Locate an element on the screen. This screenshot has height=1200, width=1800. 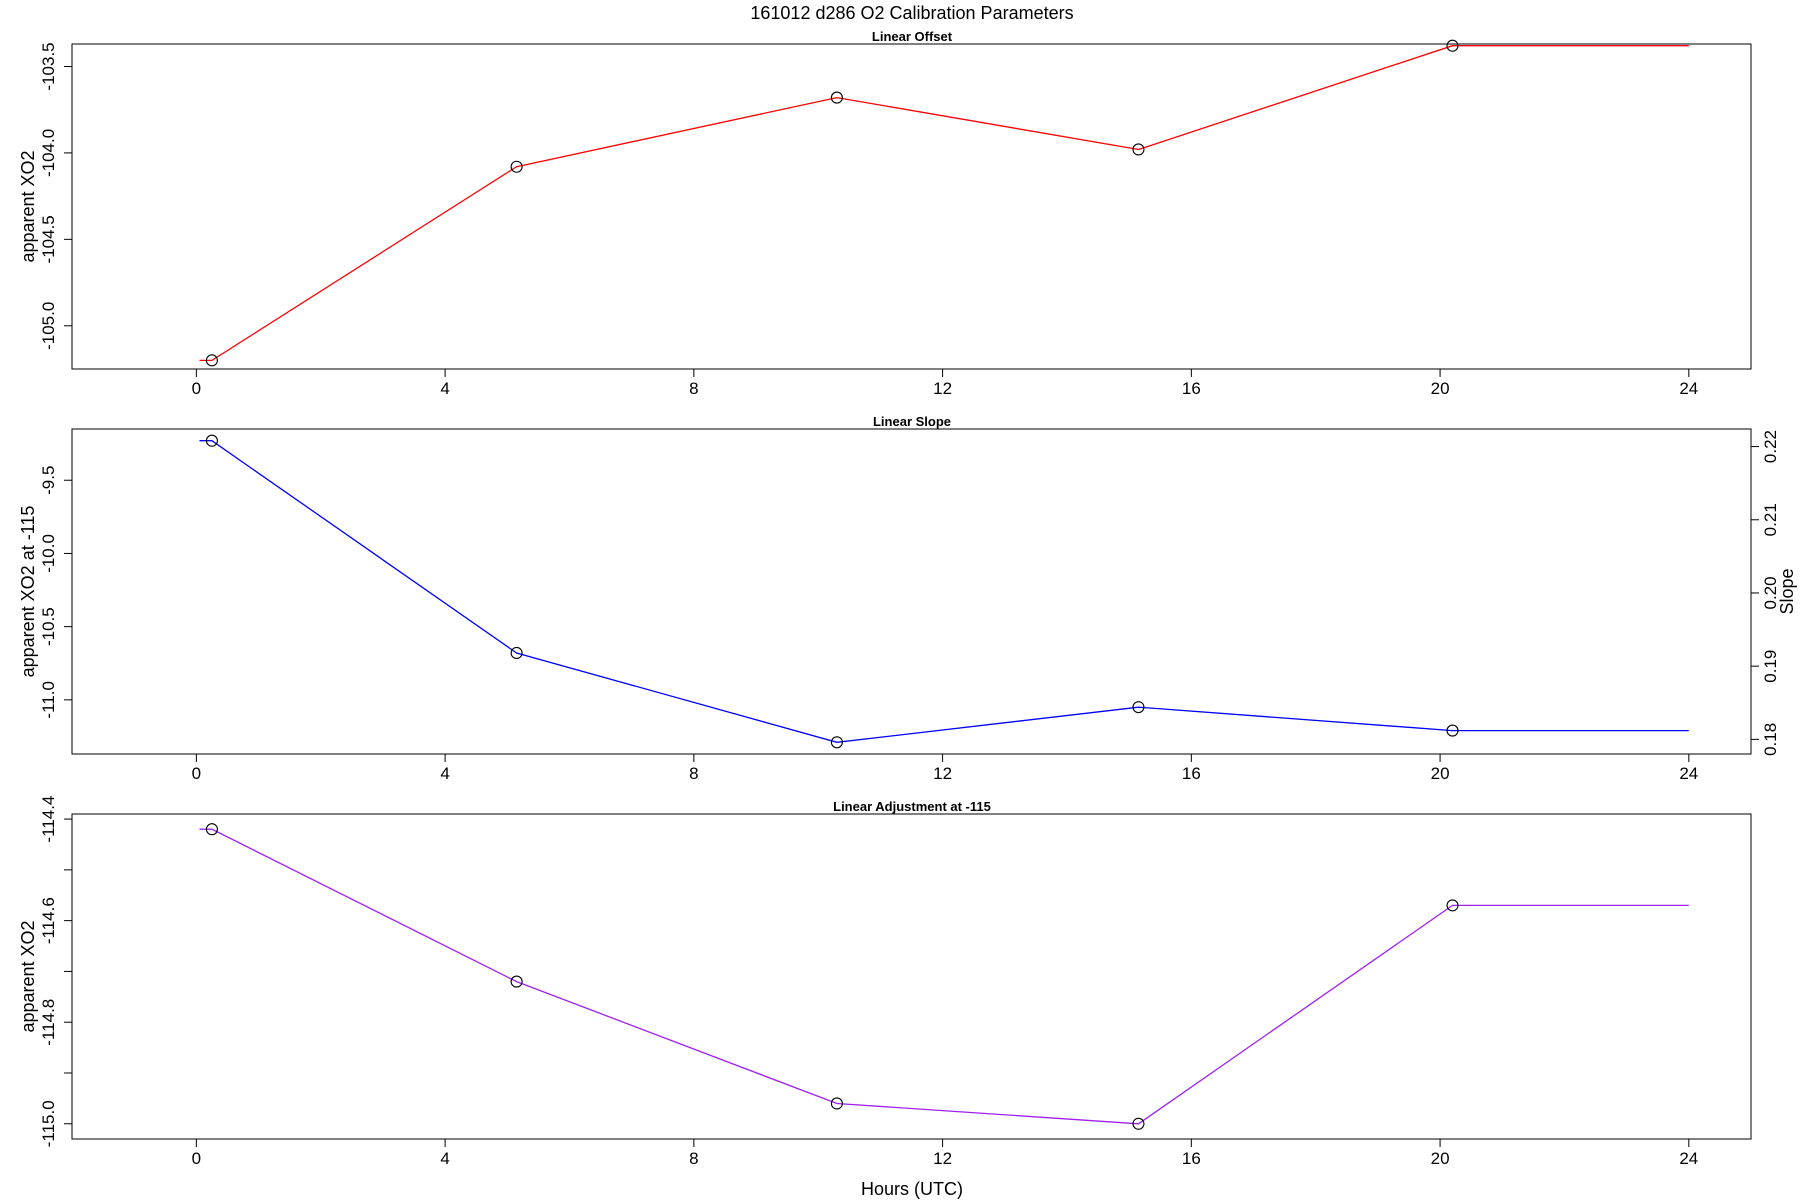
y-tick-label: -114.6 is located at coordinates (48, 920).